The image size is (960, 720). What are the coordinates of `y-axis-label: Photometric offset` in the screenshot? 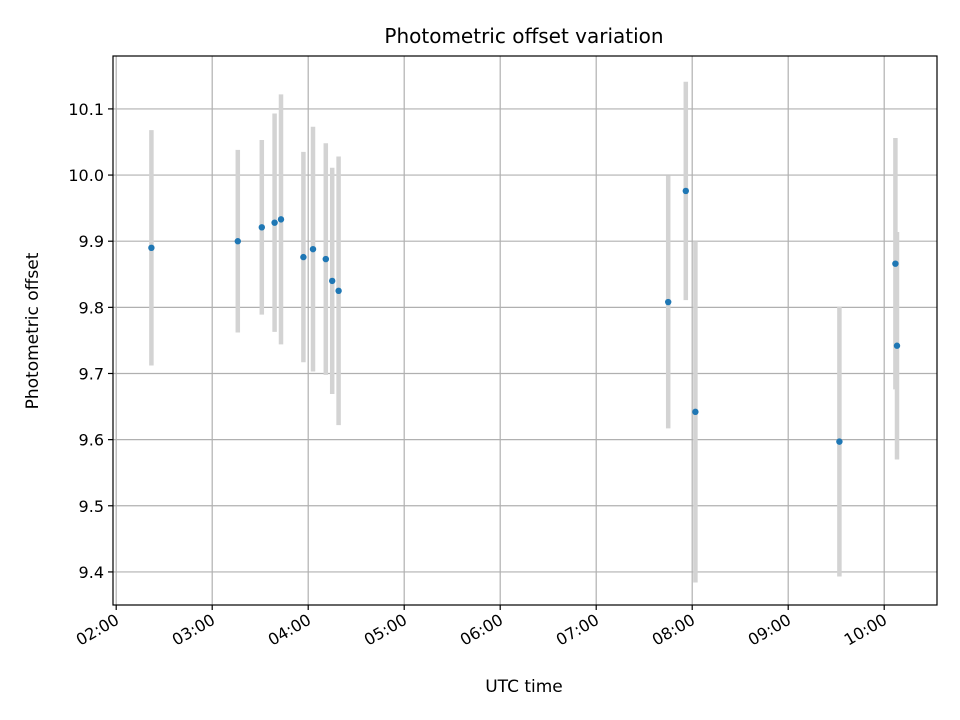 It's located at (33, 330).